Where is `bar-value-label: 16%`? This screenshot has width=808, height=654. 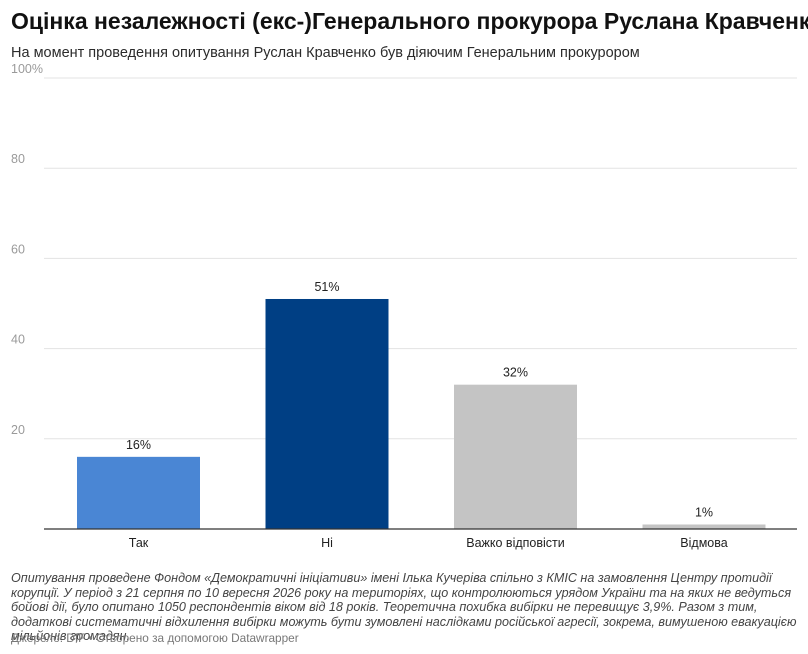 bar-value-label: 16% is located at coordinates (138, 445).